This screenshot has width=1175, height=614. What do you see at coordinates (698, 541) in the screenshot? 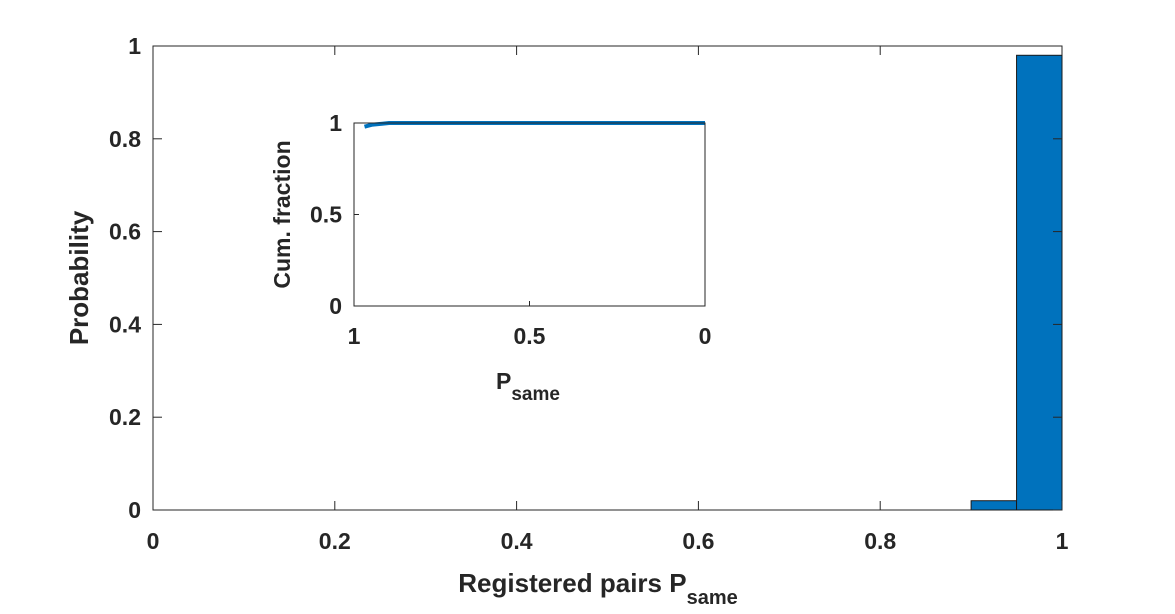
I see `x-tick-label: 0.6` at bounding box center [698, 541].